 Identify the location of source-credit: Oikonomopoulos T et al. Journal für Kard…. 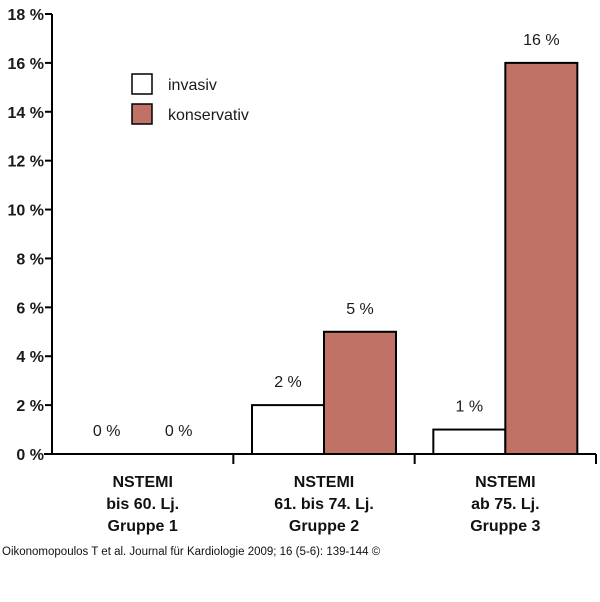
(191, 552).